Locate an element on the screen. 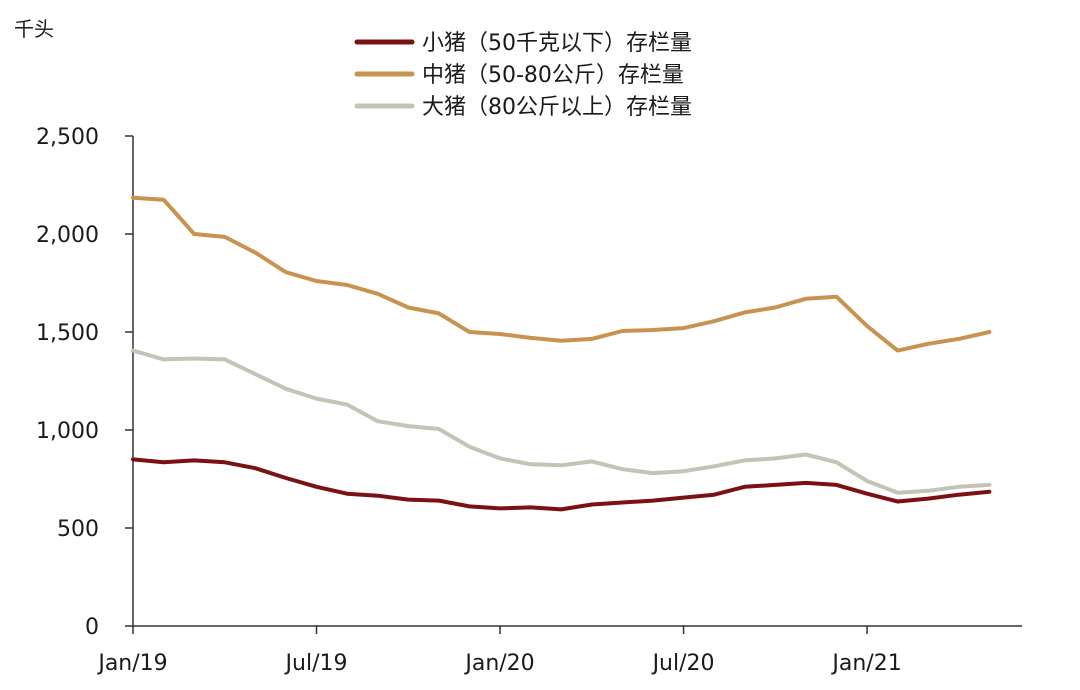 The width and height of the screenshot is (1080, 690). legend-label: 中猪（50-80公斤）存栏量 is located at coordinates (553, 75).